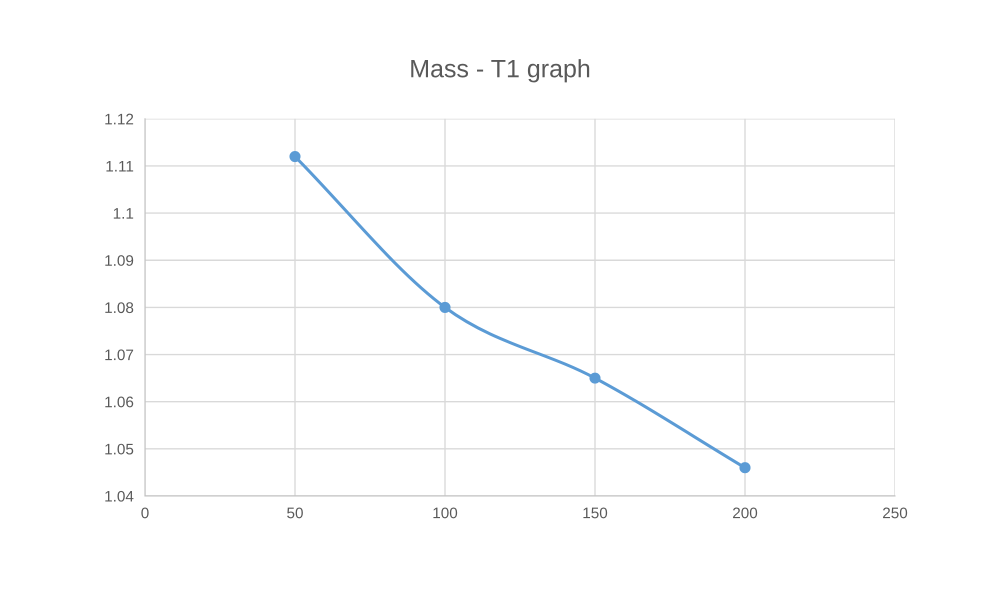 This screenshot has height=594, width=1000. Describe the element at coordinates (119, 308) in the screenshot. I see `y-tick-label: 1.08` at that location.